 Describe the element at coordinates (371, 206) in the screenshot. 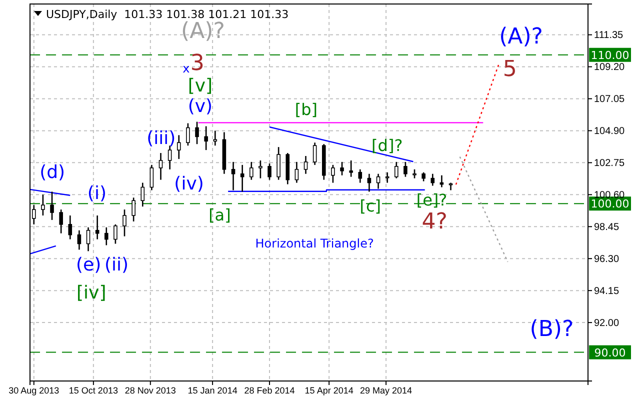

I see `annotation: [c]` at that location.